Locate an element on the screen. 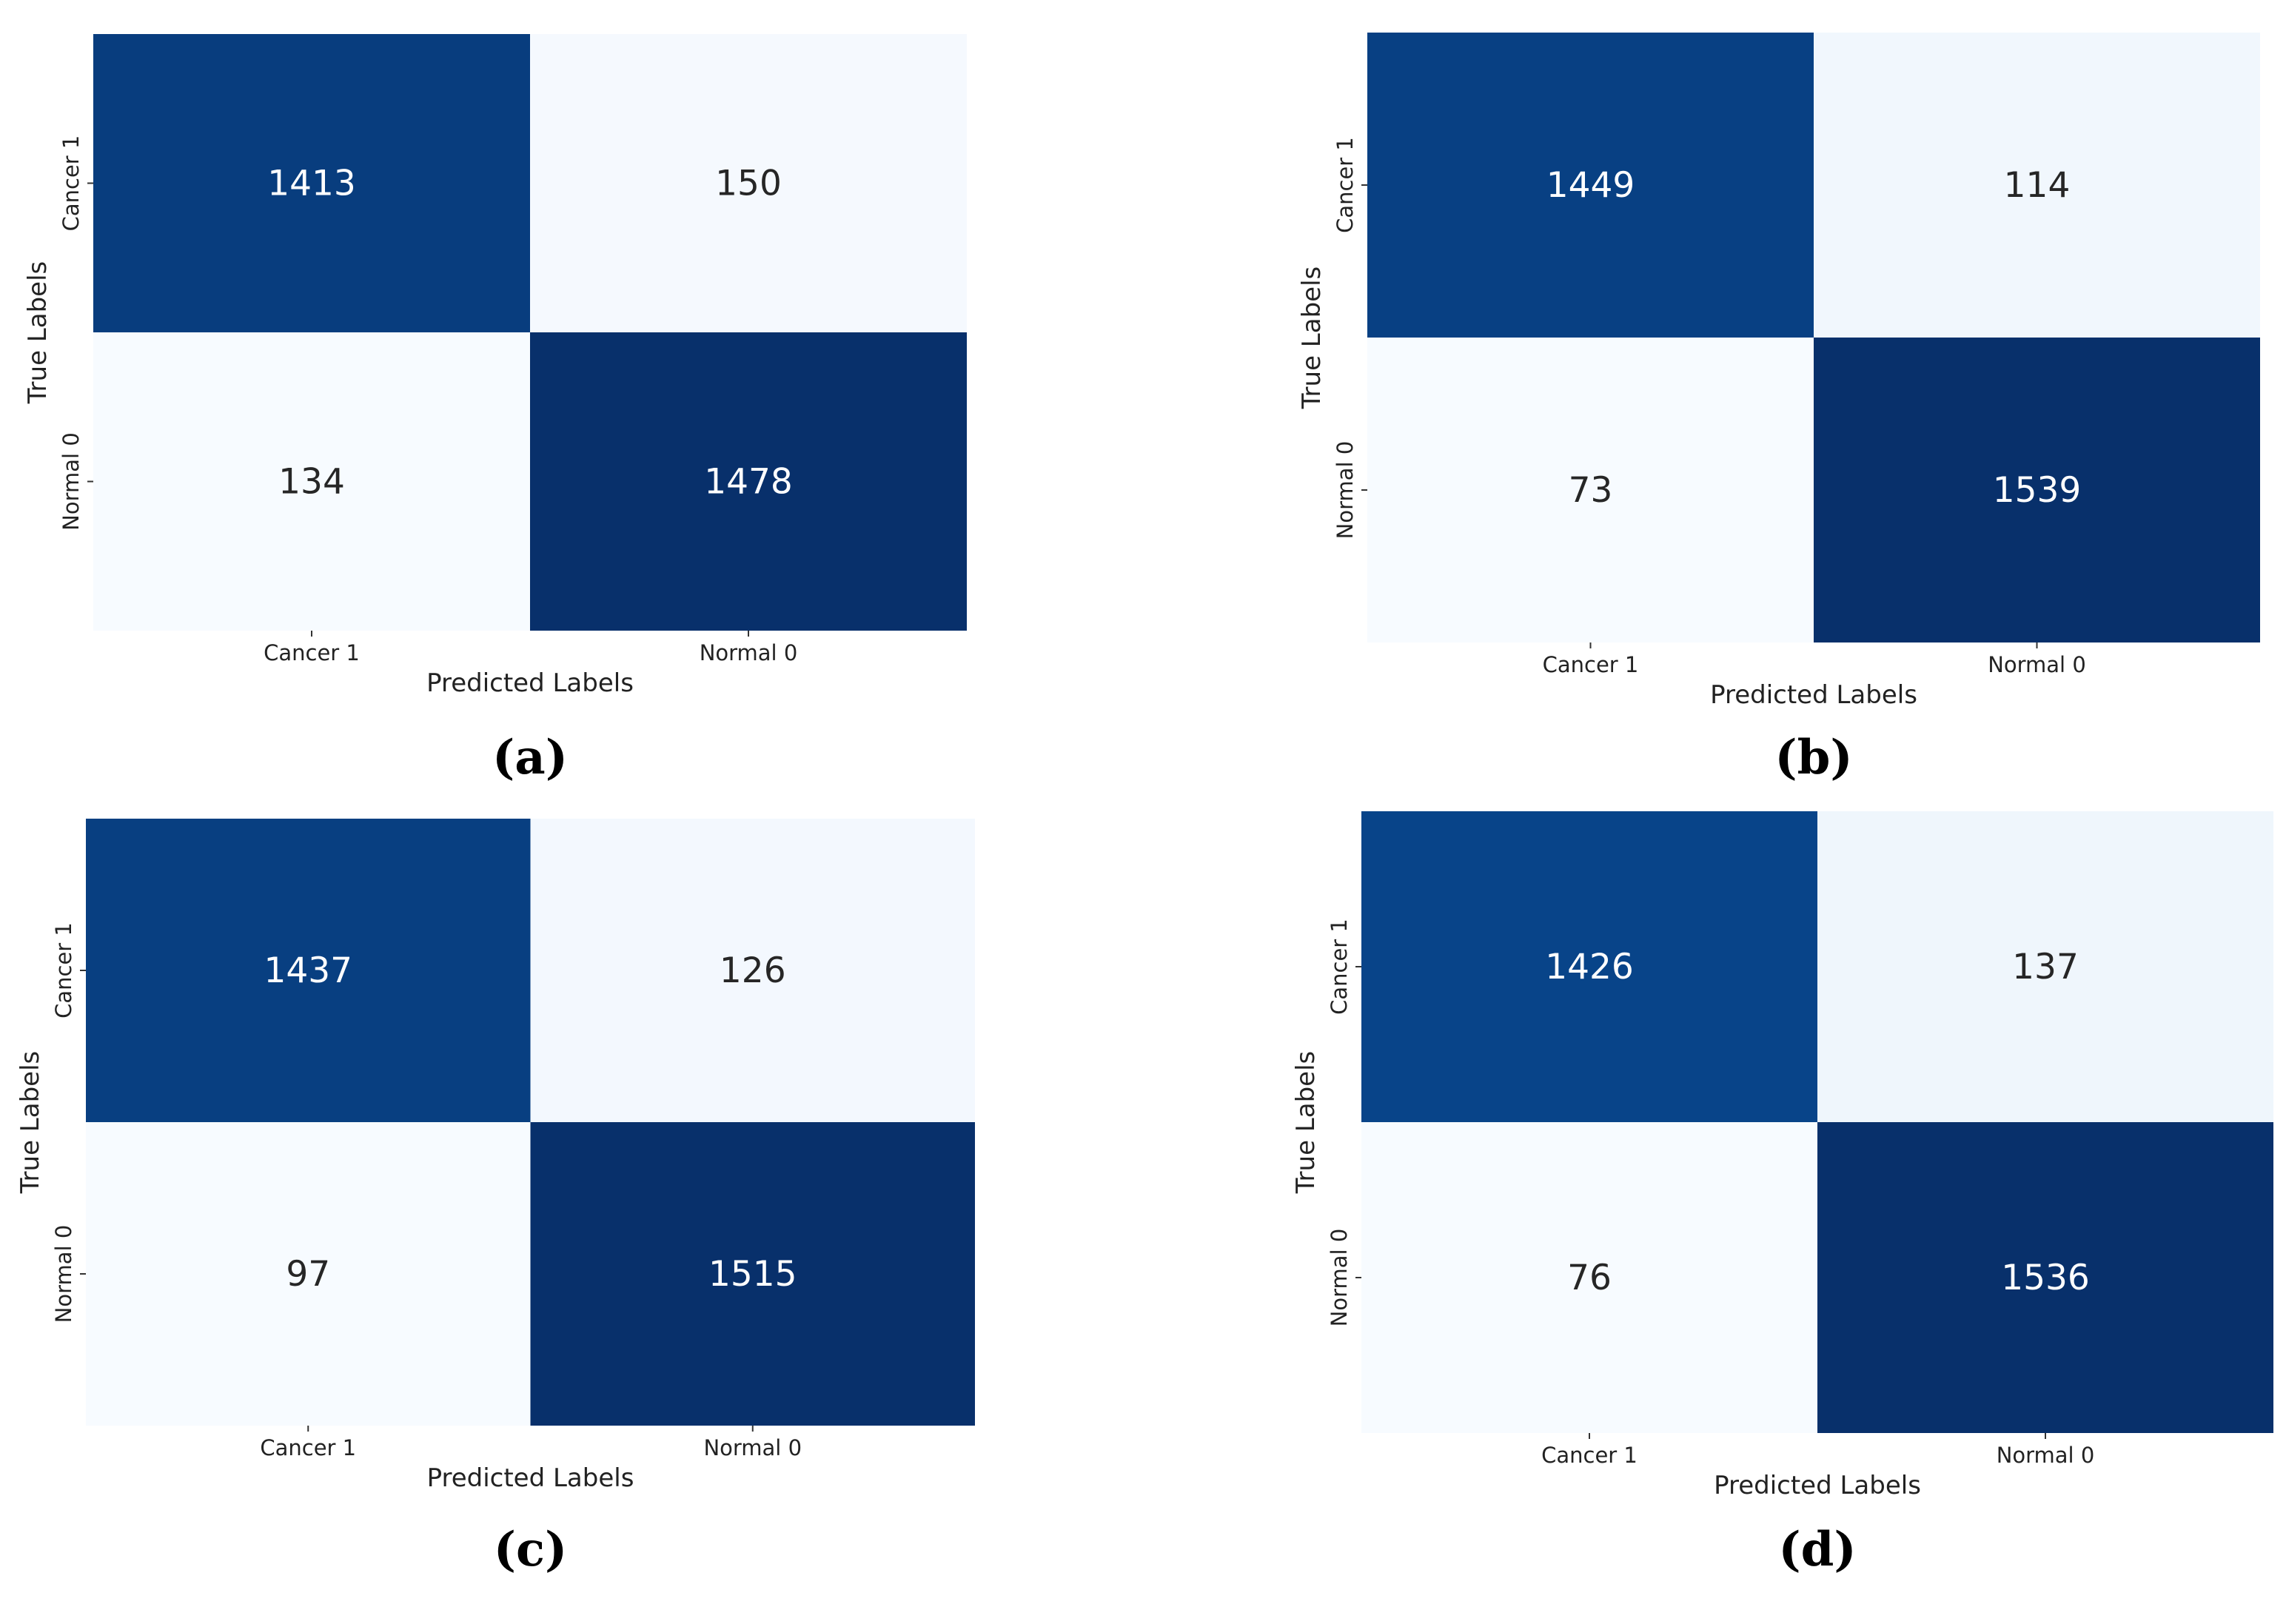 This screenshot has width=2286, height=1624. cell-value-label: 1539 is located at coordinates (2037, 490).